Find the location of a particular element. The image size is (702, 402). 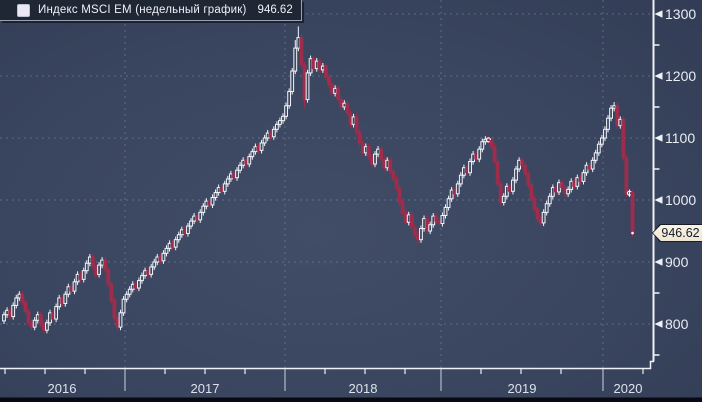

chart-legend-box: Индекс MSCI EM (недельный график) 946.62 is located at coordinates (151, 10).